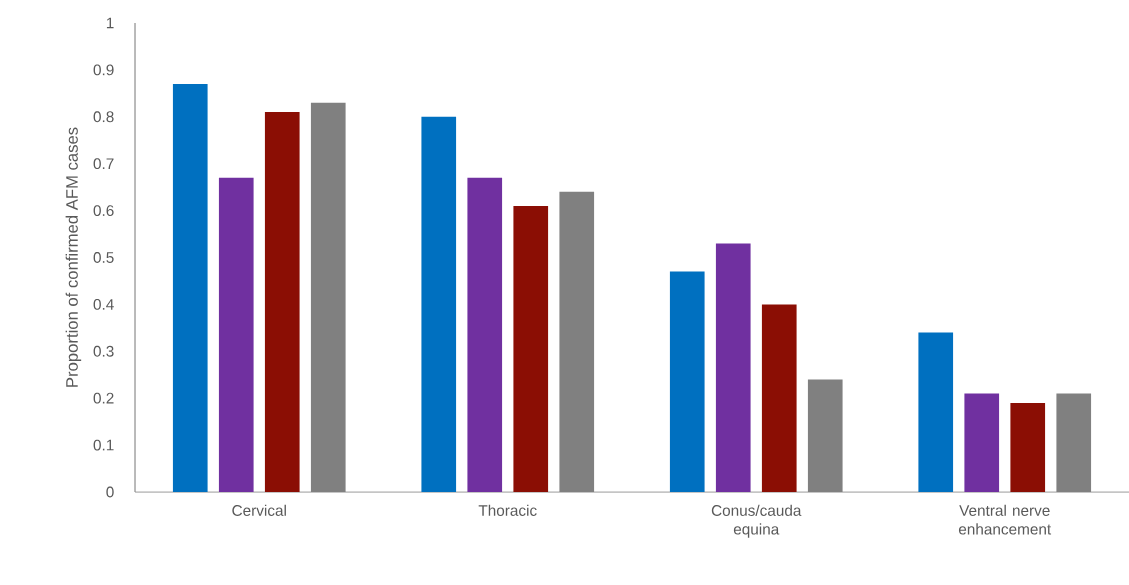  I want to click on y-tick-label: 0.6, so click(103, 211).